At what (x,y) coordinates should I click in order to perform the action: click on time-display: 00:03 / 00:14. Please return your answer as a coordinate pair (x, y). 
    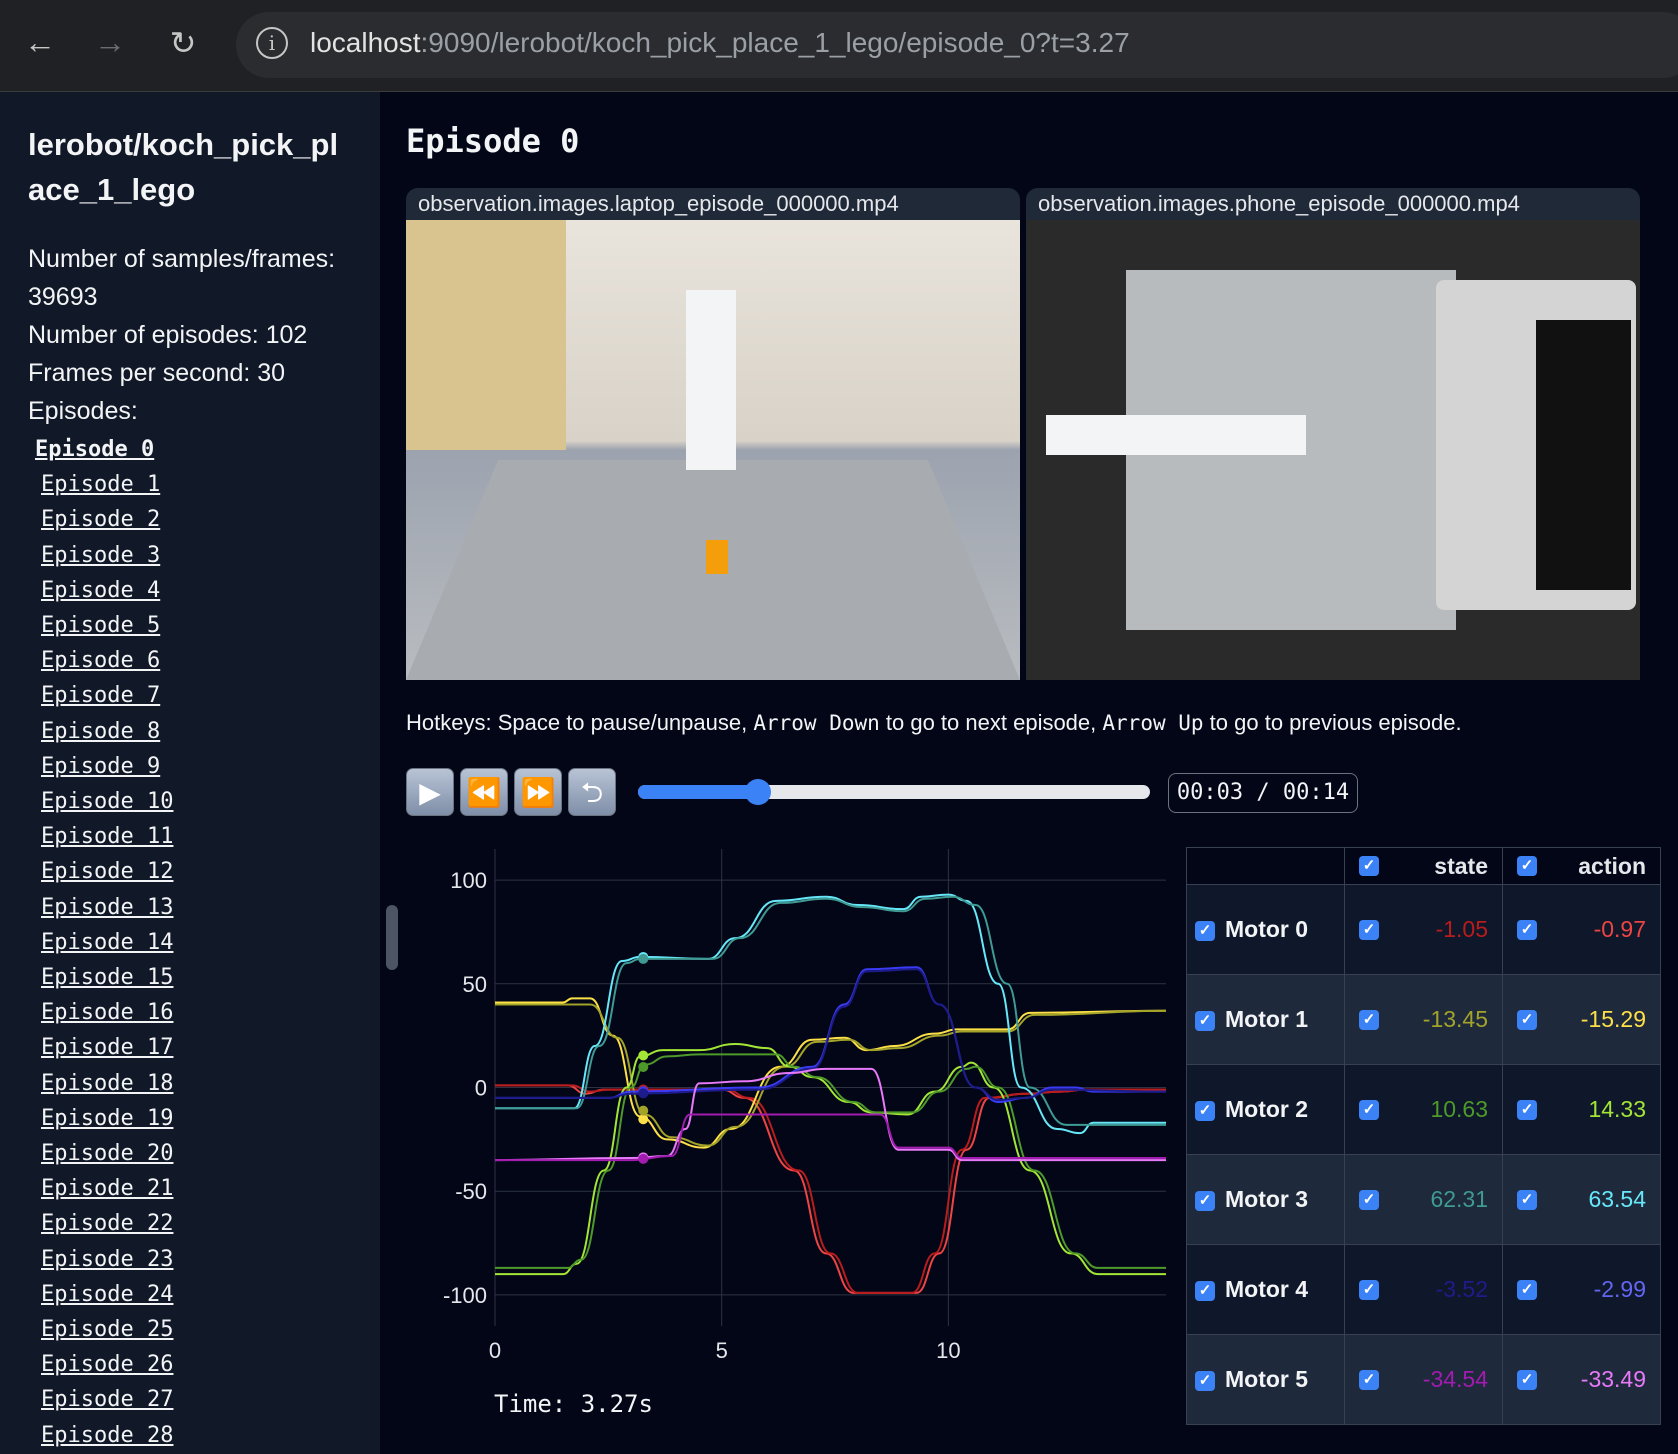
    Looking at the image, I should click on (1263, 793).